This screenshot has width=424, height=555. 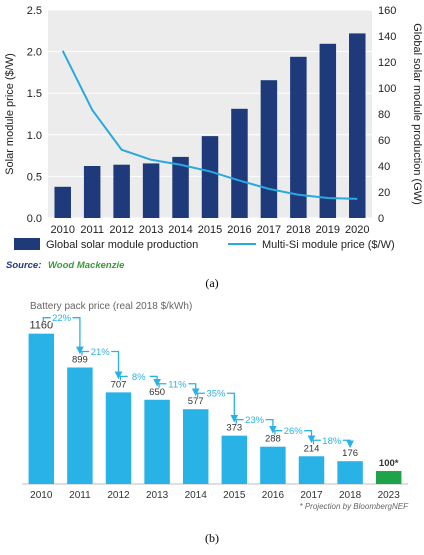 I want to click on left-tick-label: 1.0, so click(x=34, y=136).